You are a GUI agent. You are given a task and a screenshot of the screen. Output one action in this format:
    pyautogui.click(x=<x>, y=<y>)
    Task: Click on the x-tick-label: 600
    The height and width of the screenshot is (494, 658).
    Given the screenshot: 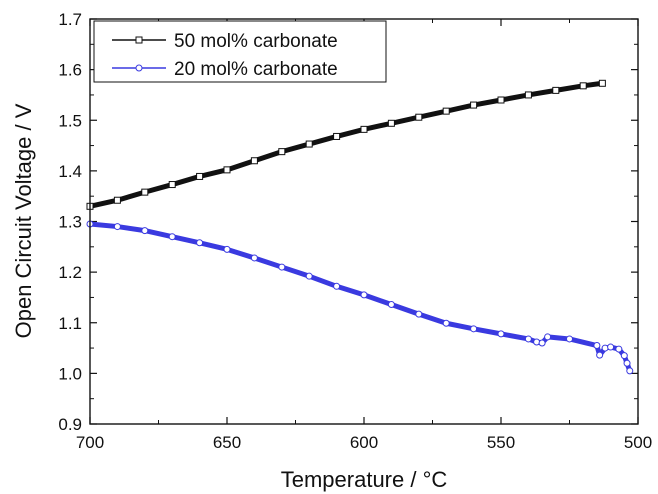 What is the action you would take?
    pyautogui.click(x=364, y=442)
    